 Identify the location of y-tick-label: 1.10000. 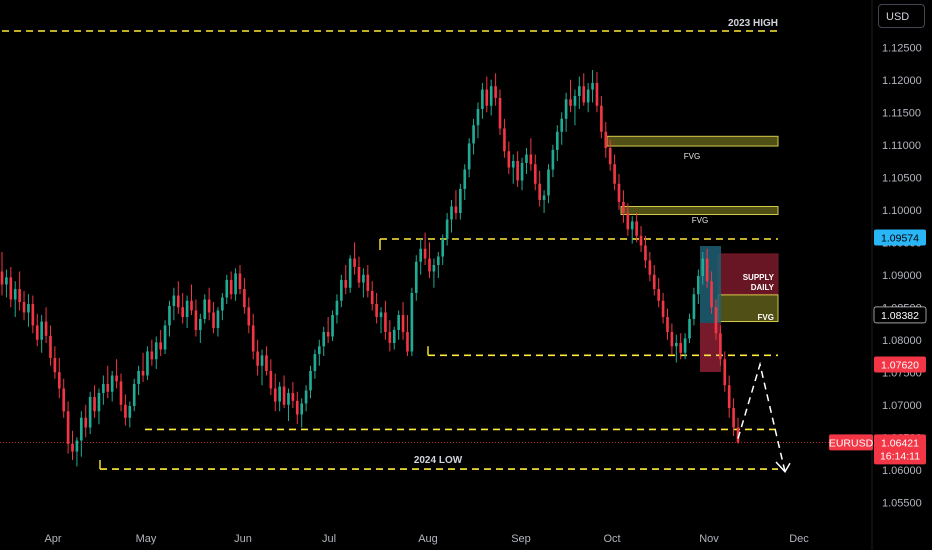
(902, 211).